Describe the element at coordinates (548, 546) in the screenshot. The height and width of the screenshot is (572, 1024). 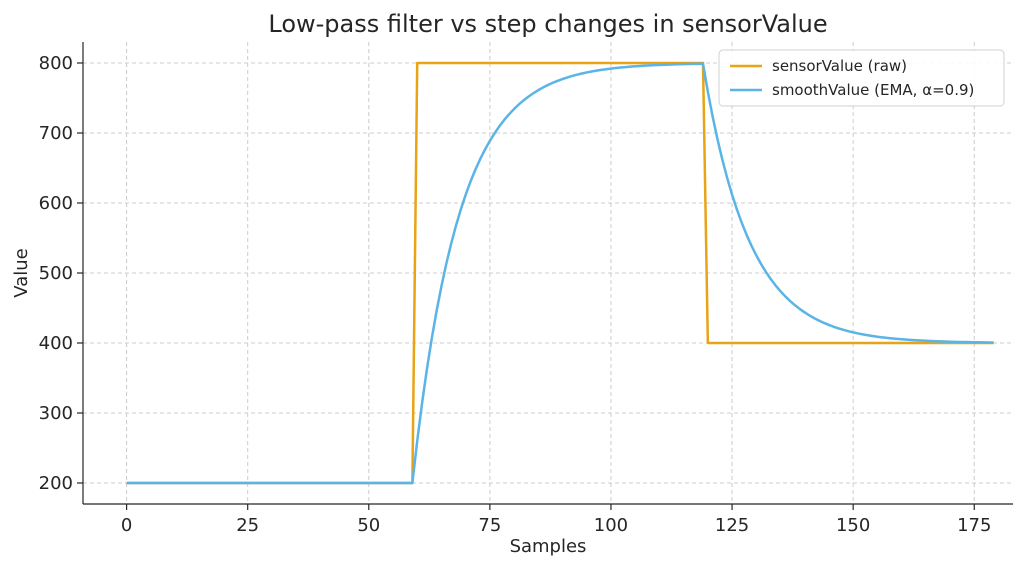
I see `x-axis-title: Samples` at that location.